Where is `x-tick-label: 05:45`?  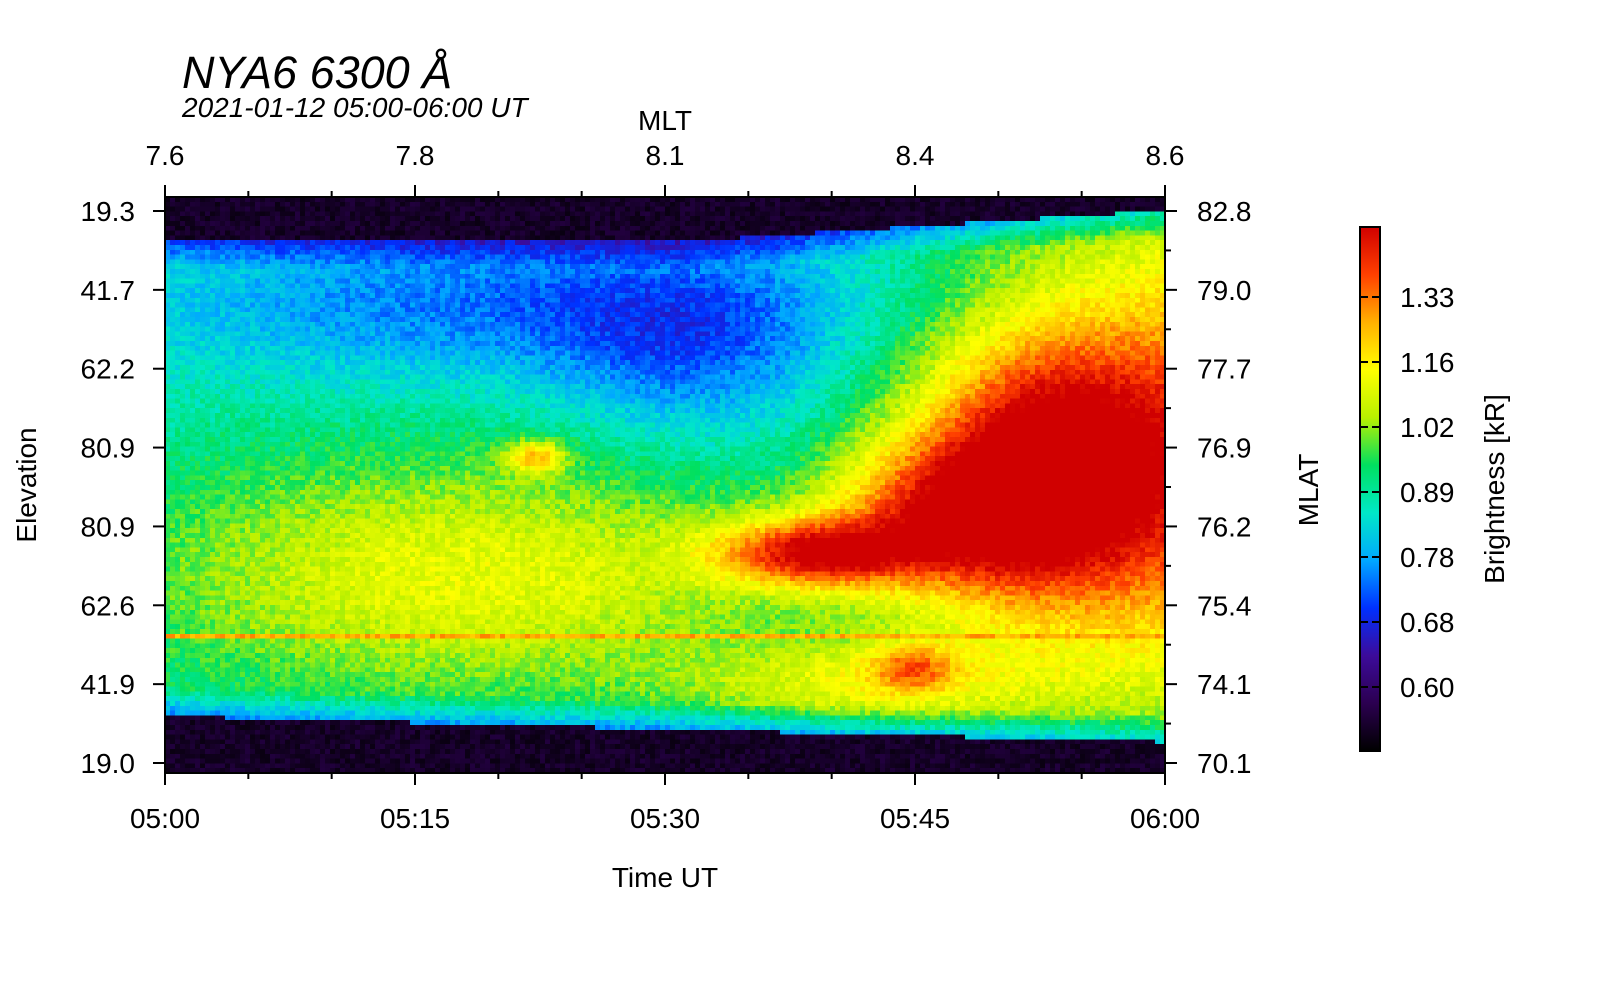
x-tick-label: 05:45 is located at coordinates (915, 818).